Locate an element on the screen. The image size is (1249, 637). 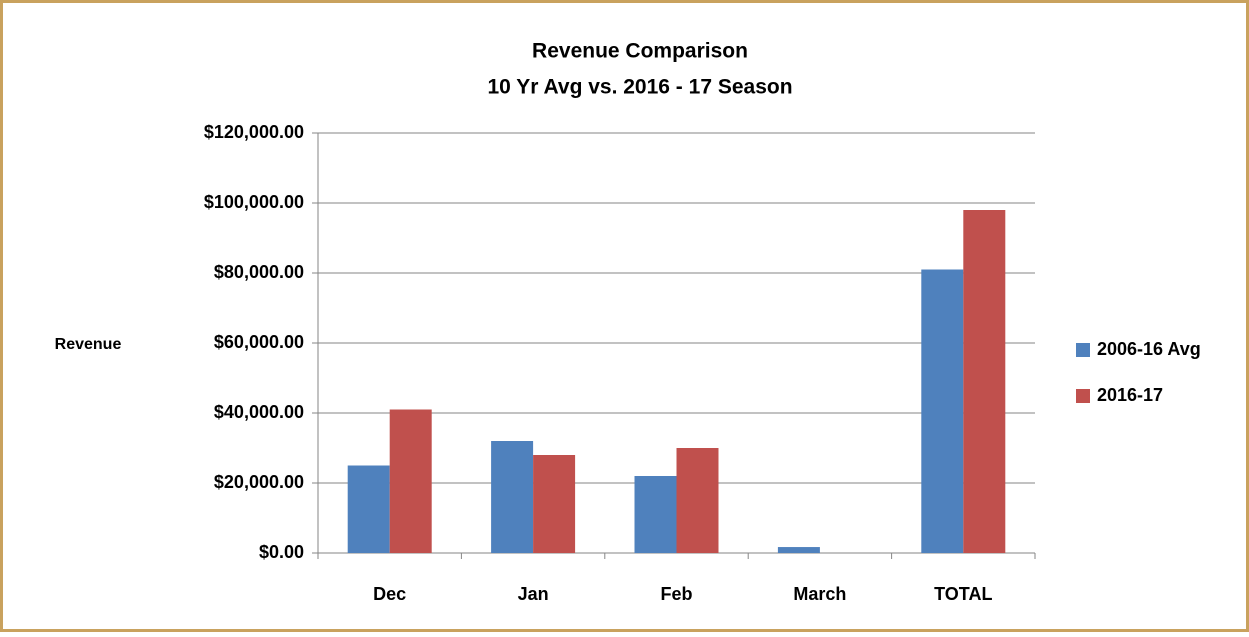
y-tick-label: $80,000.00 is located at coordinates (259, 272).